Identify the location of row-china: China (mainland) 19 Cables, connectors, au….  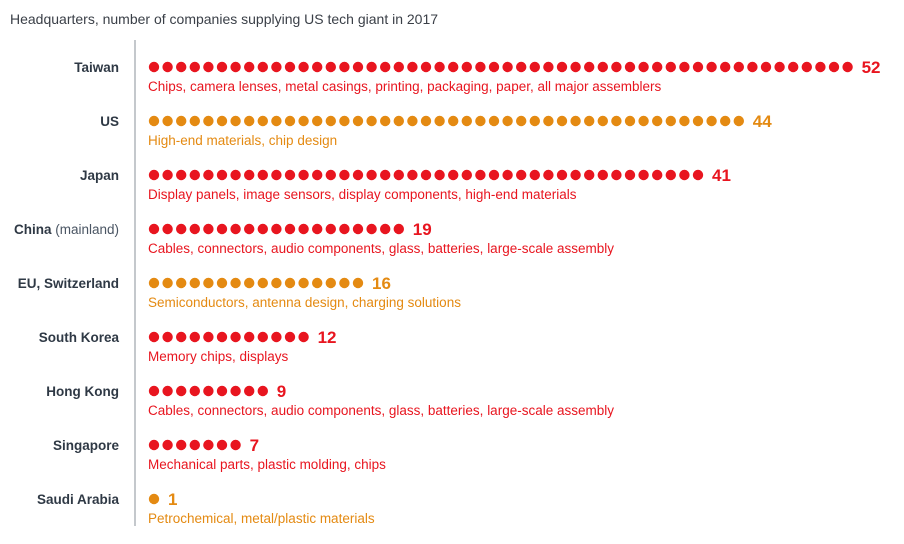
(314, 238).